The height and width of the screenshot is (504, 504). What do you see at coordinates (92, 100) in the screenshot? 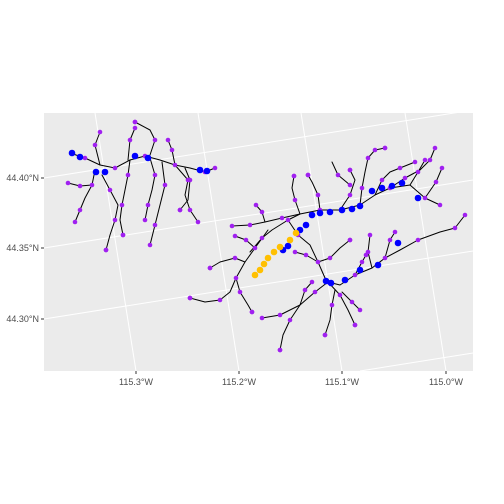
I see `grid-line-lat-44.45` at bounding box center [92, 100].